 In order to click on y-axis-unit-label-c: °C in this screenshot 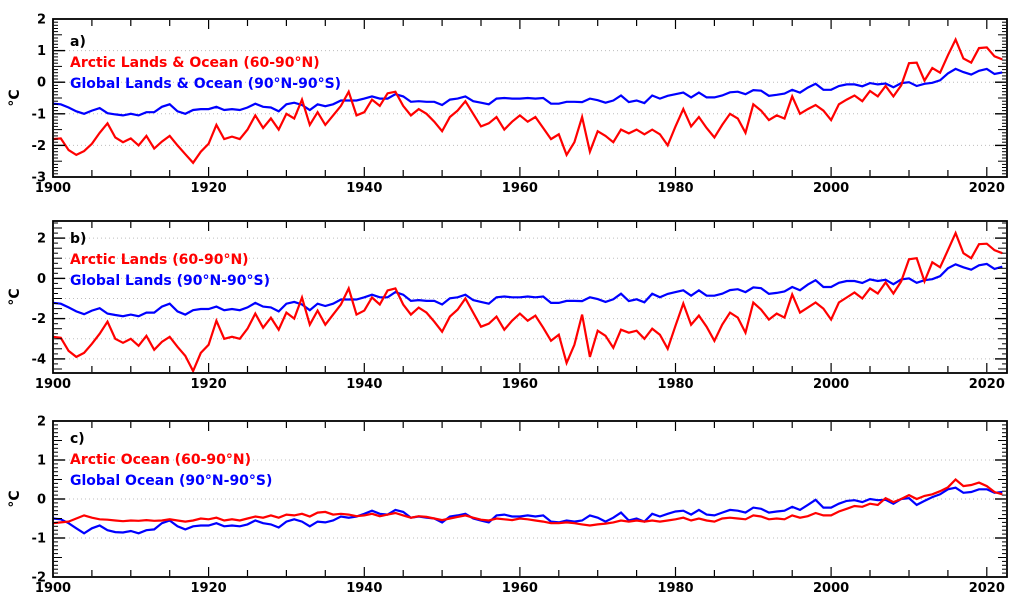, I will do `click(15, 499)`.